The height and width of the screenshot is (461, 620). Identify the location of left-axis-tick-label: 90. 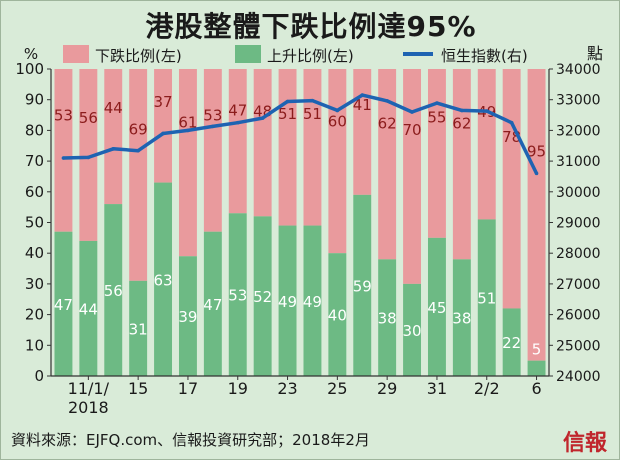
(34, 100).